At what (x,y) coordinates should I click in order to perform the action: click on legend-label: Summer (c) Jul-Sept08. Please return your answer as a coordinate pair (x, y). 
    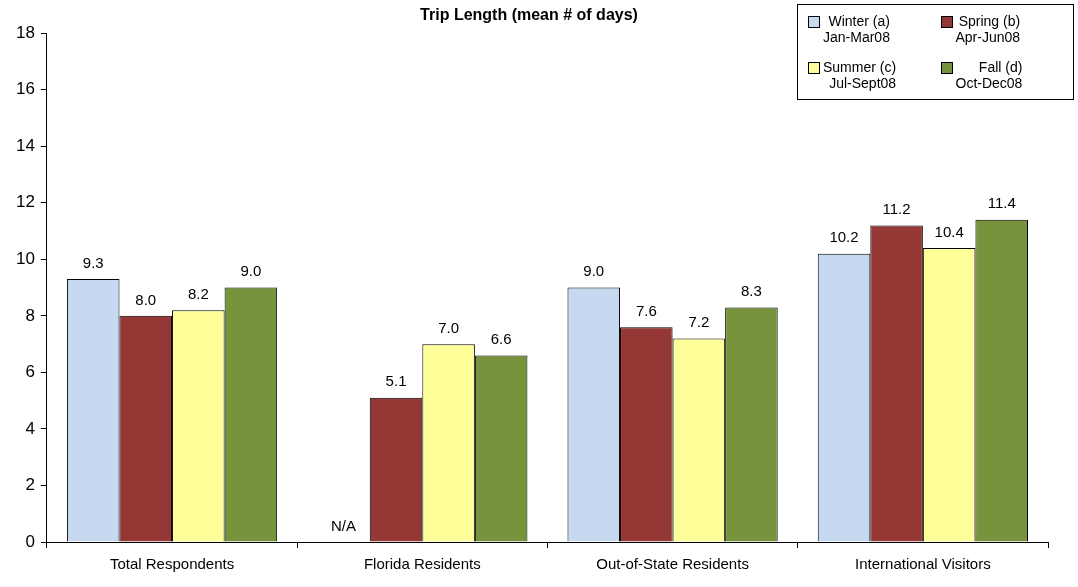
    Looking at the image, I should click on (860, 75).